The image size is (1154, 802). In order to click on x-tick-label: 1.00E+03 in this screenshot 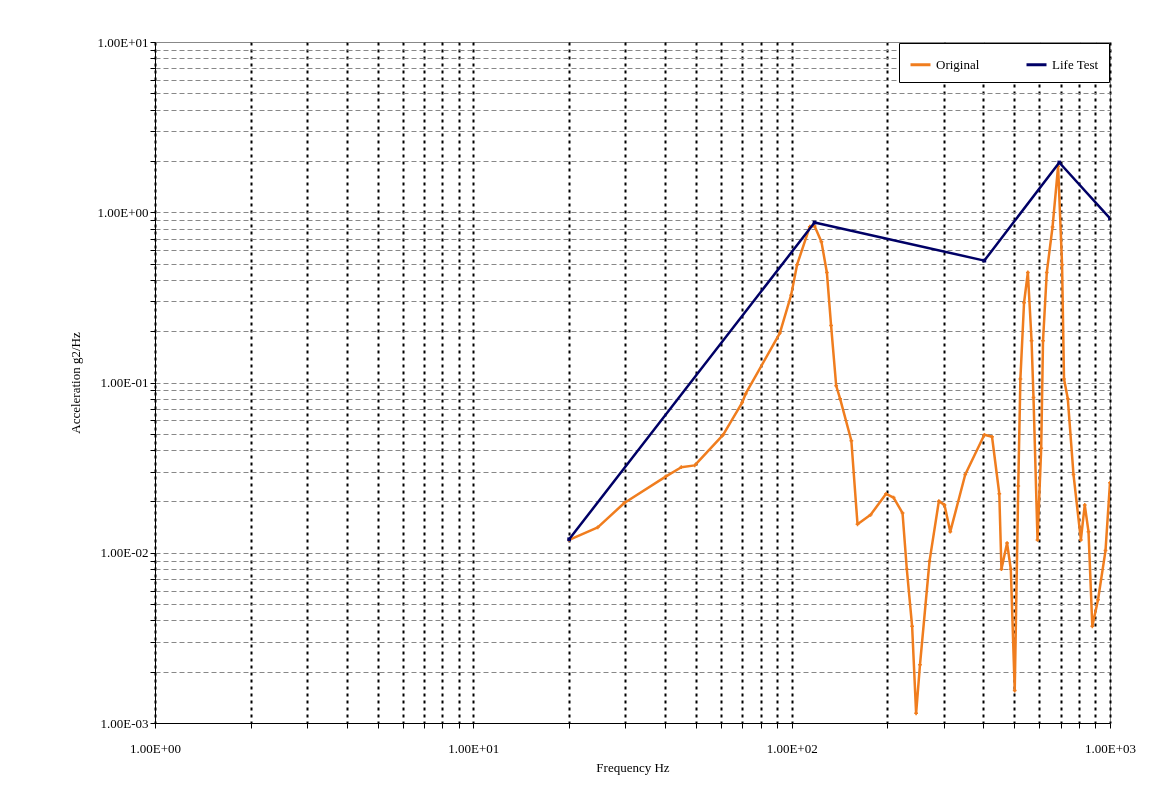, I will do `click(1110, 748)`.